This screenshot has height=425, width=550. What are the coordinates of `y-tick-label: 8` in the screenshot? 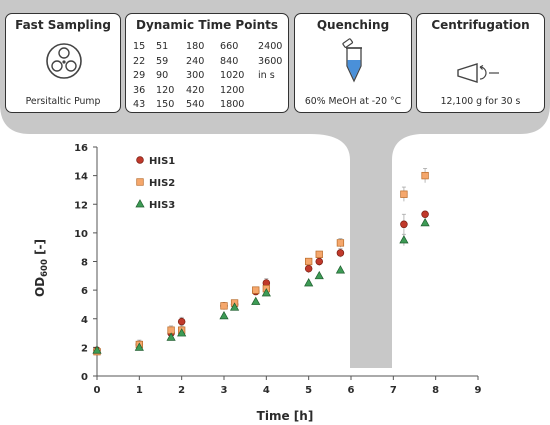 It's located at (84, 263).